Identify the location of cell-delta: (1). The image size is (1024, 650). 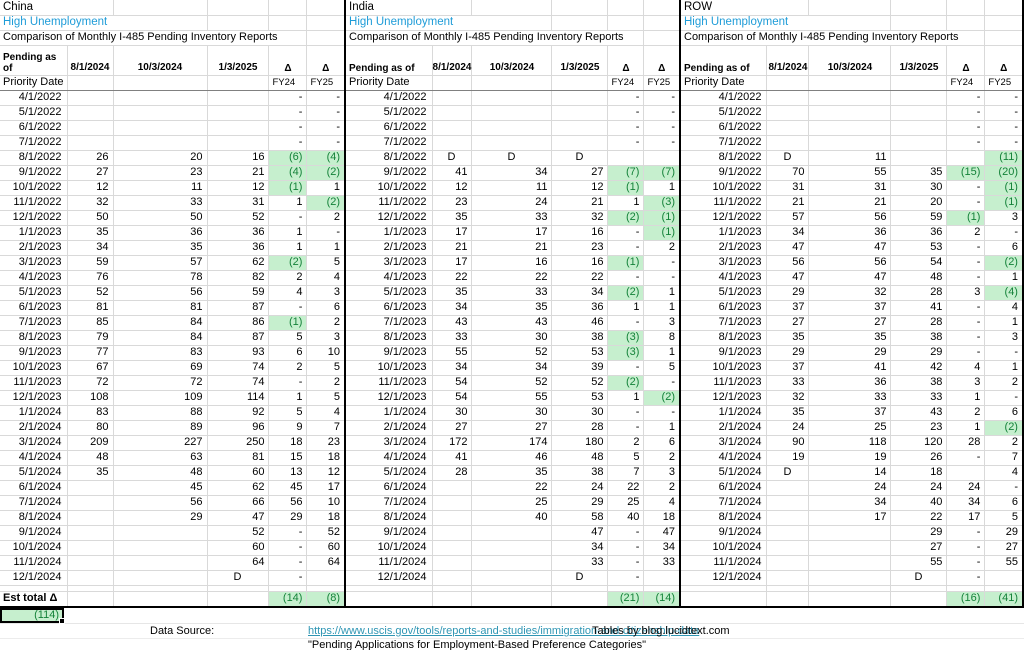
(626, 188).